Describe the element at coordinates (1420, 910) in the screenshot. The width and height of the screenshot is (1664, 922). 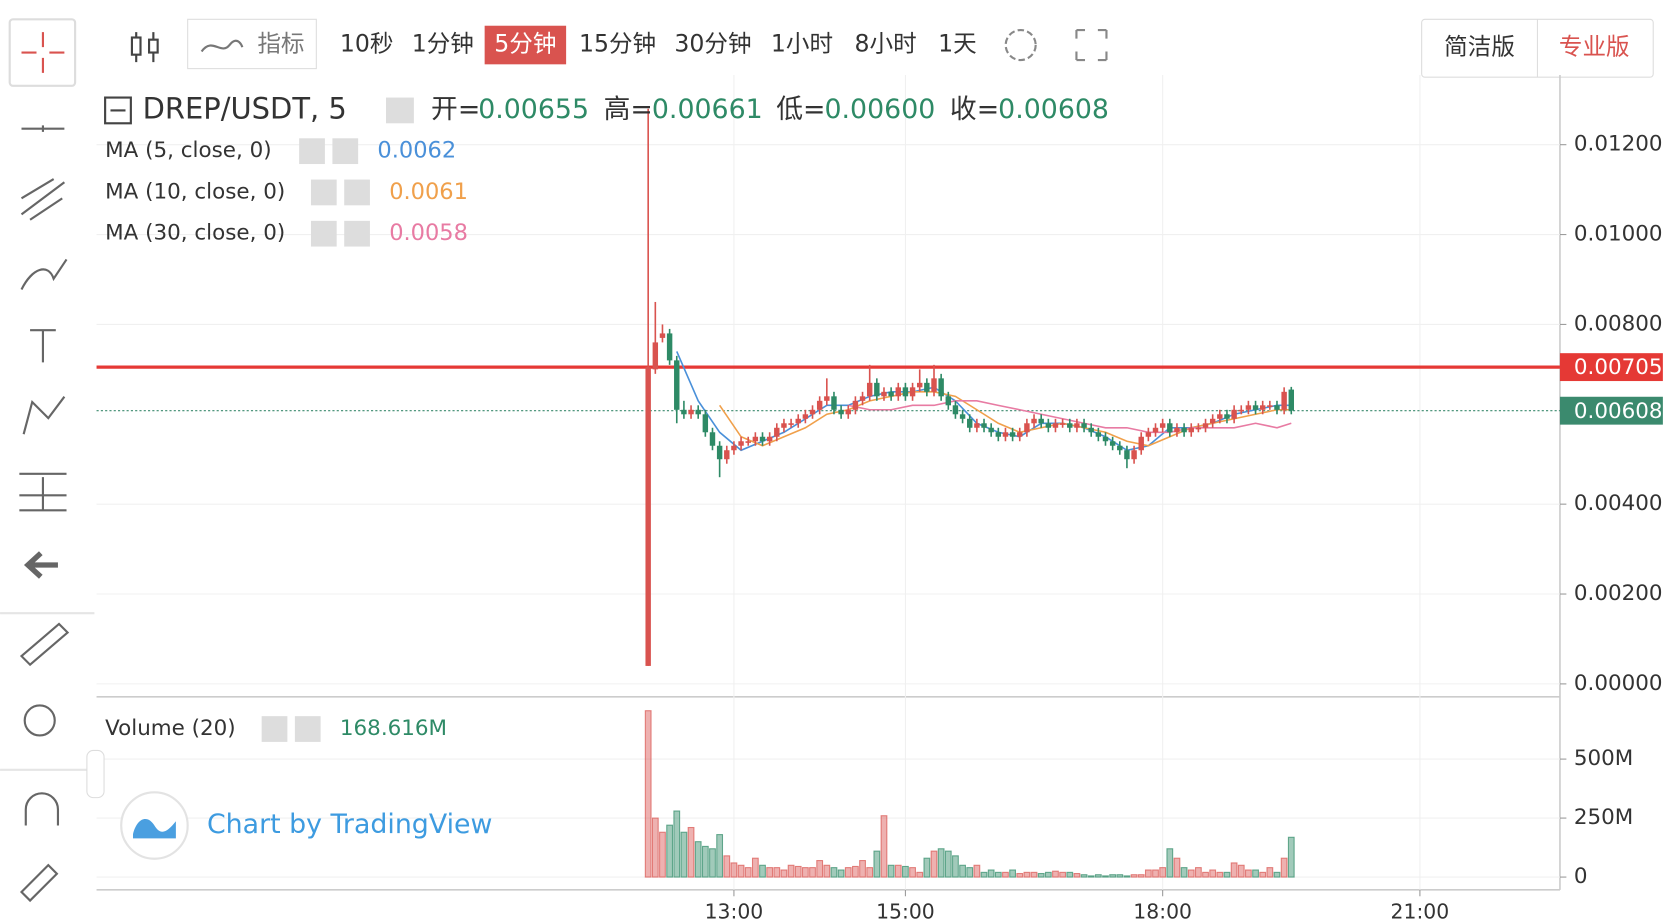
I see `x-tick-label: 21:00` at that location.